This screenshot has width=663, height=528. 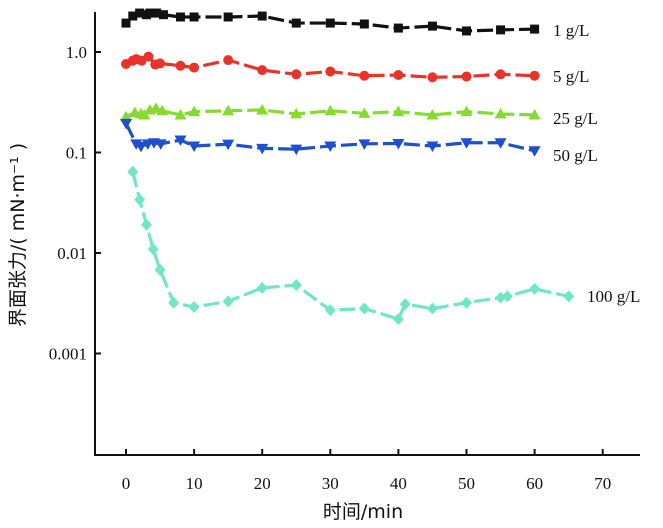 I want to click on x-ticks: 0 10 20 30 40 50 60 70, so click(x=366, y=471).